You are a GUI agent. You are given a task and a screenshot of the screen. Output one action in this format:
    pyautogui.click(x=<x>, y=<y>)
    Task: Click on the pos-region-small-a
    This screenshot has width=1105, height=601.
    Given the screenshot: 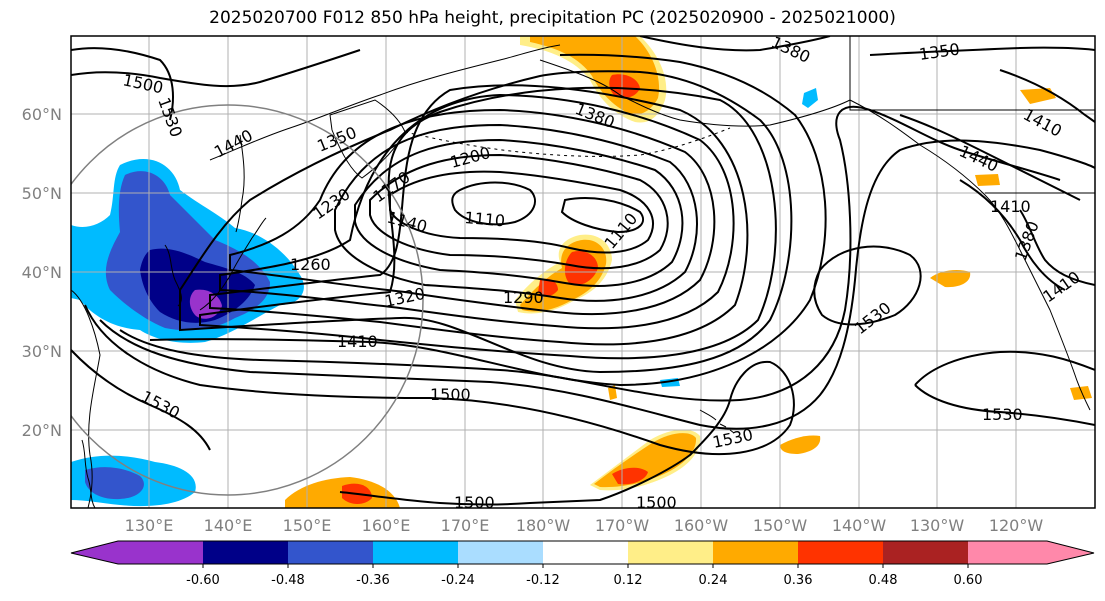 What is the action you would take?
    pyautogui.click(x=800, y=444)
    